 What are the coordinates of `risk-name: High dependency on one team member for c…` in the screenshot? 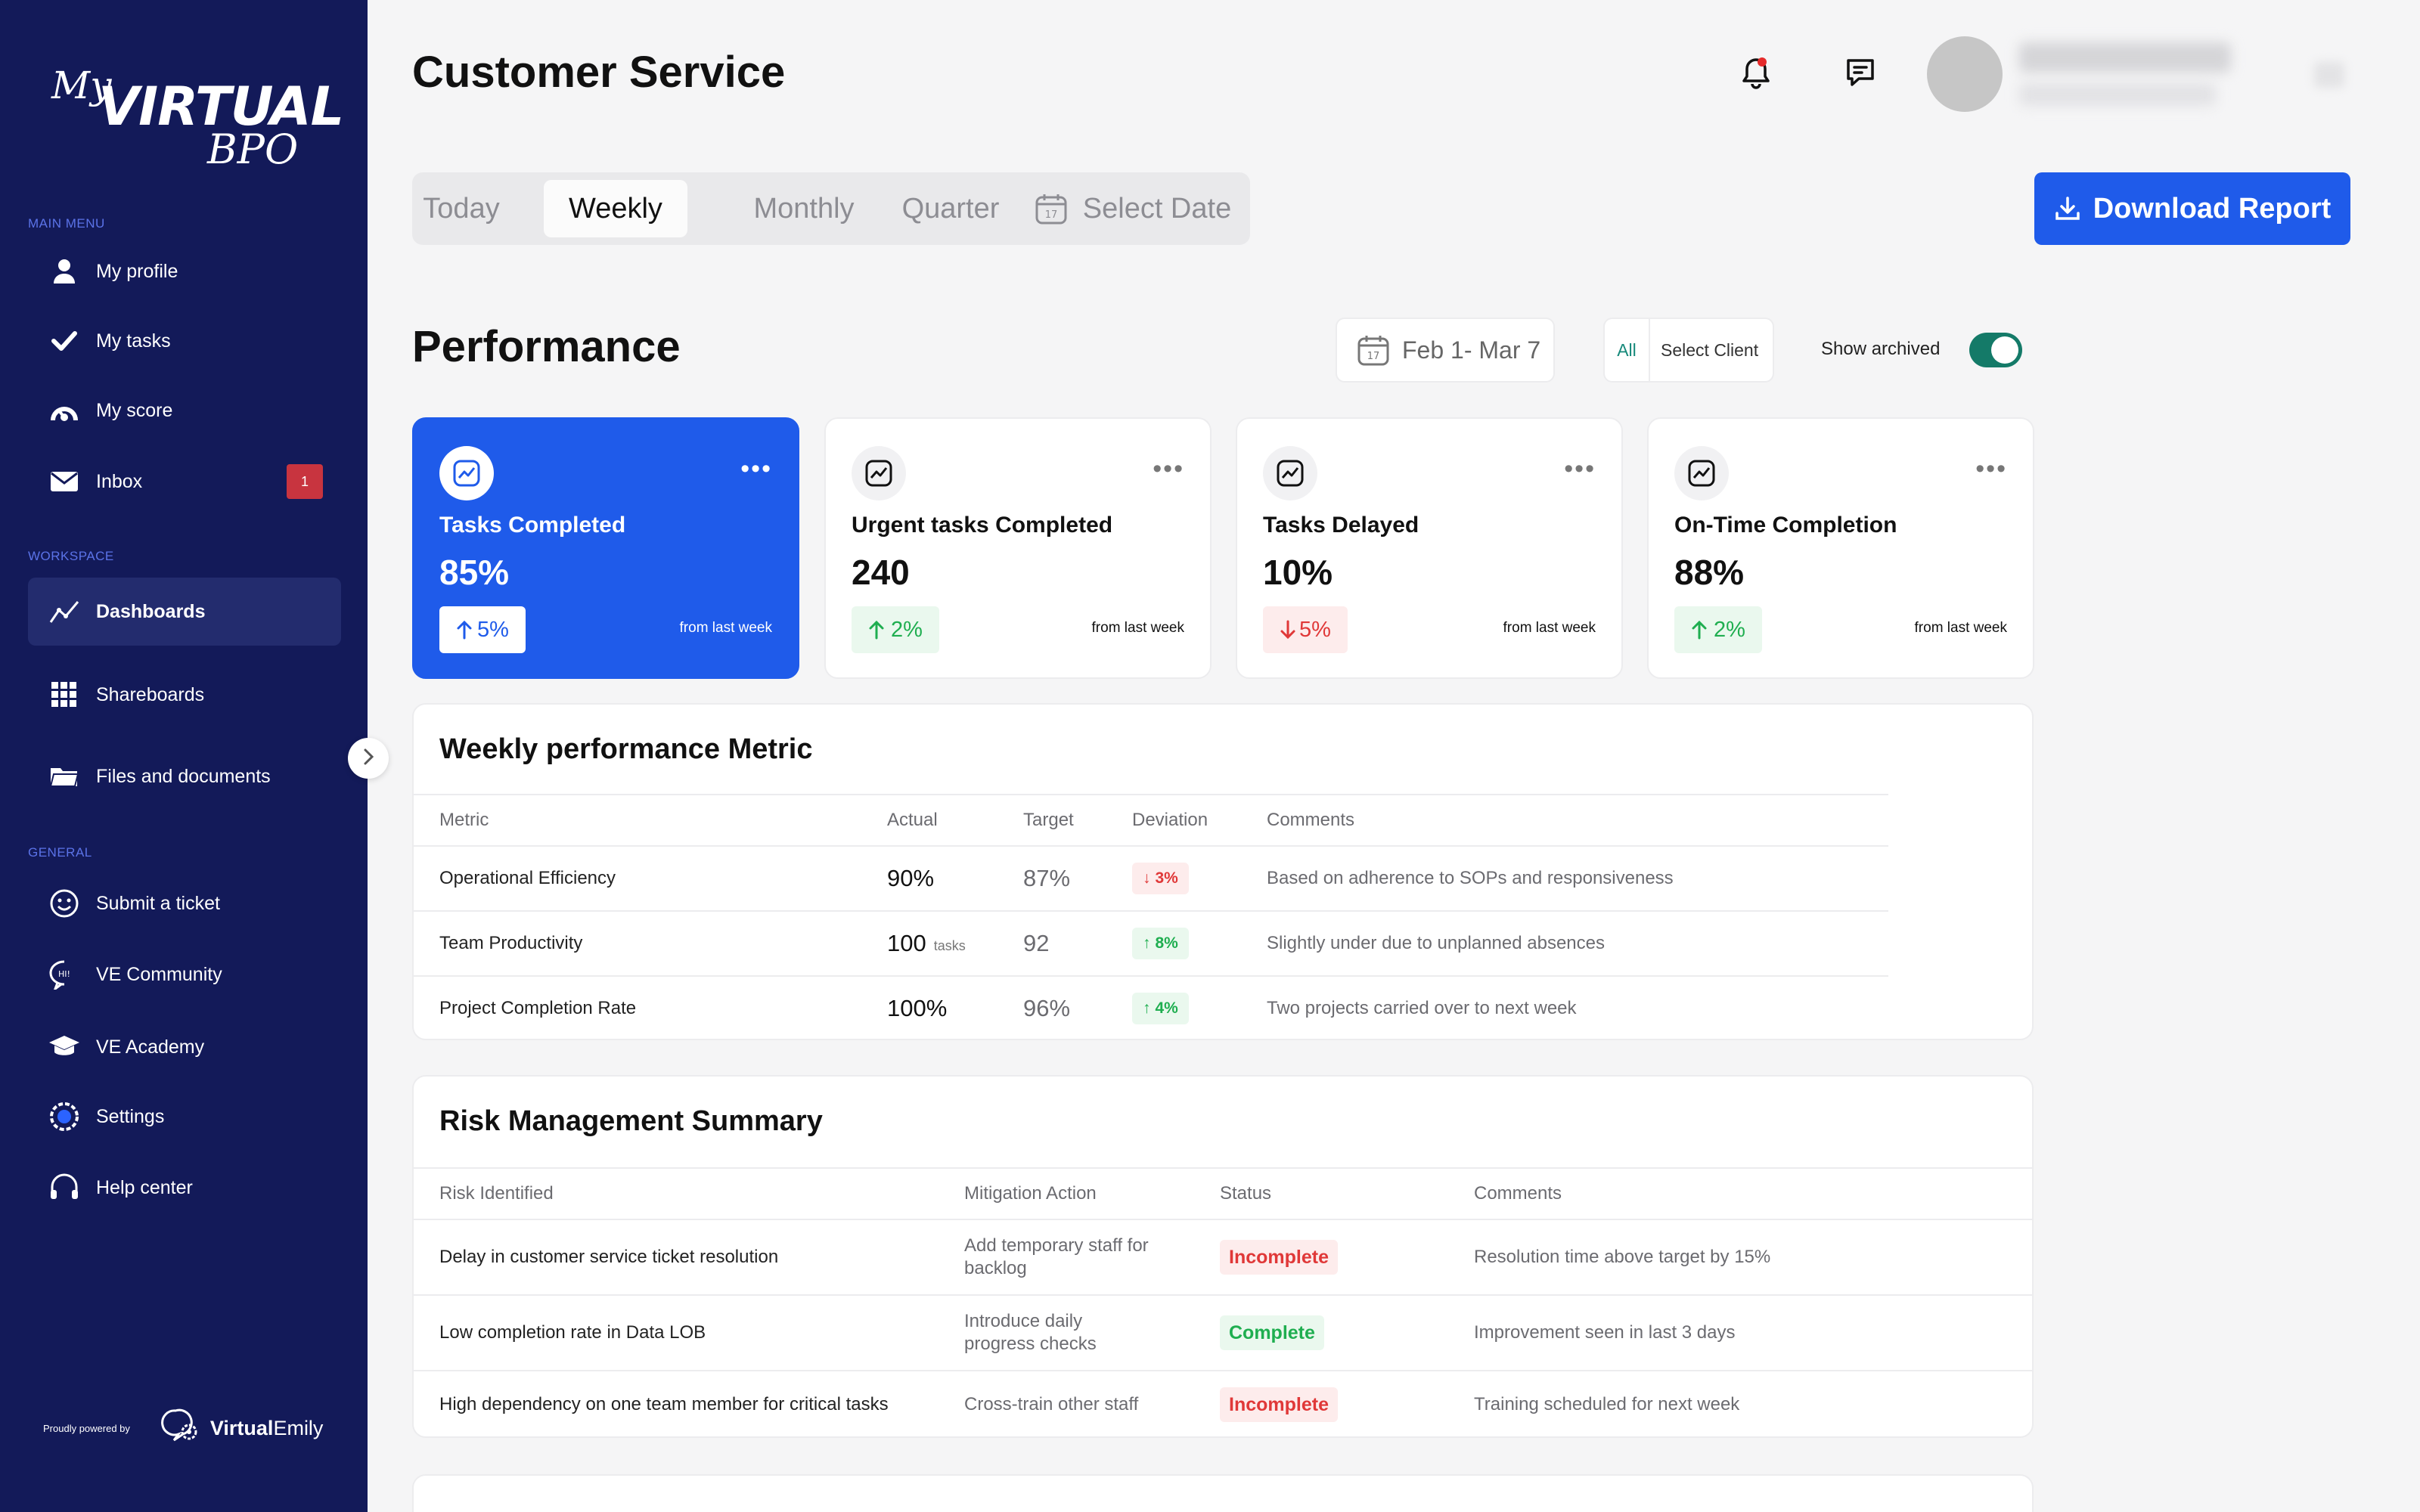 It's located at (664, 1404).